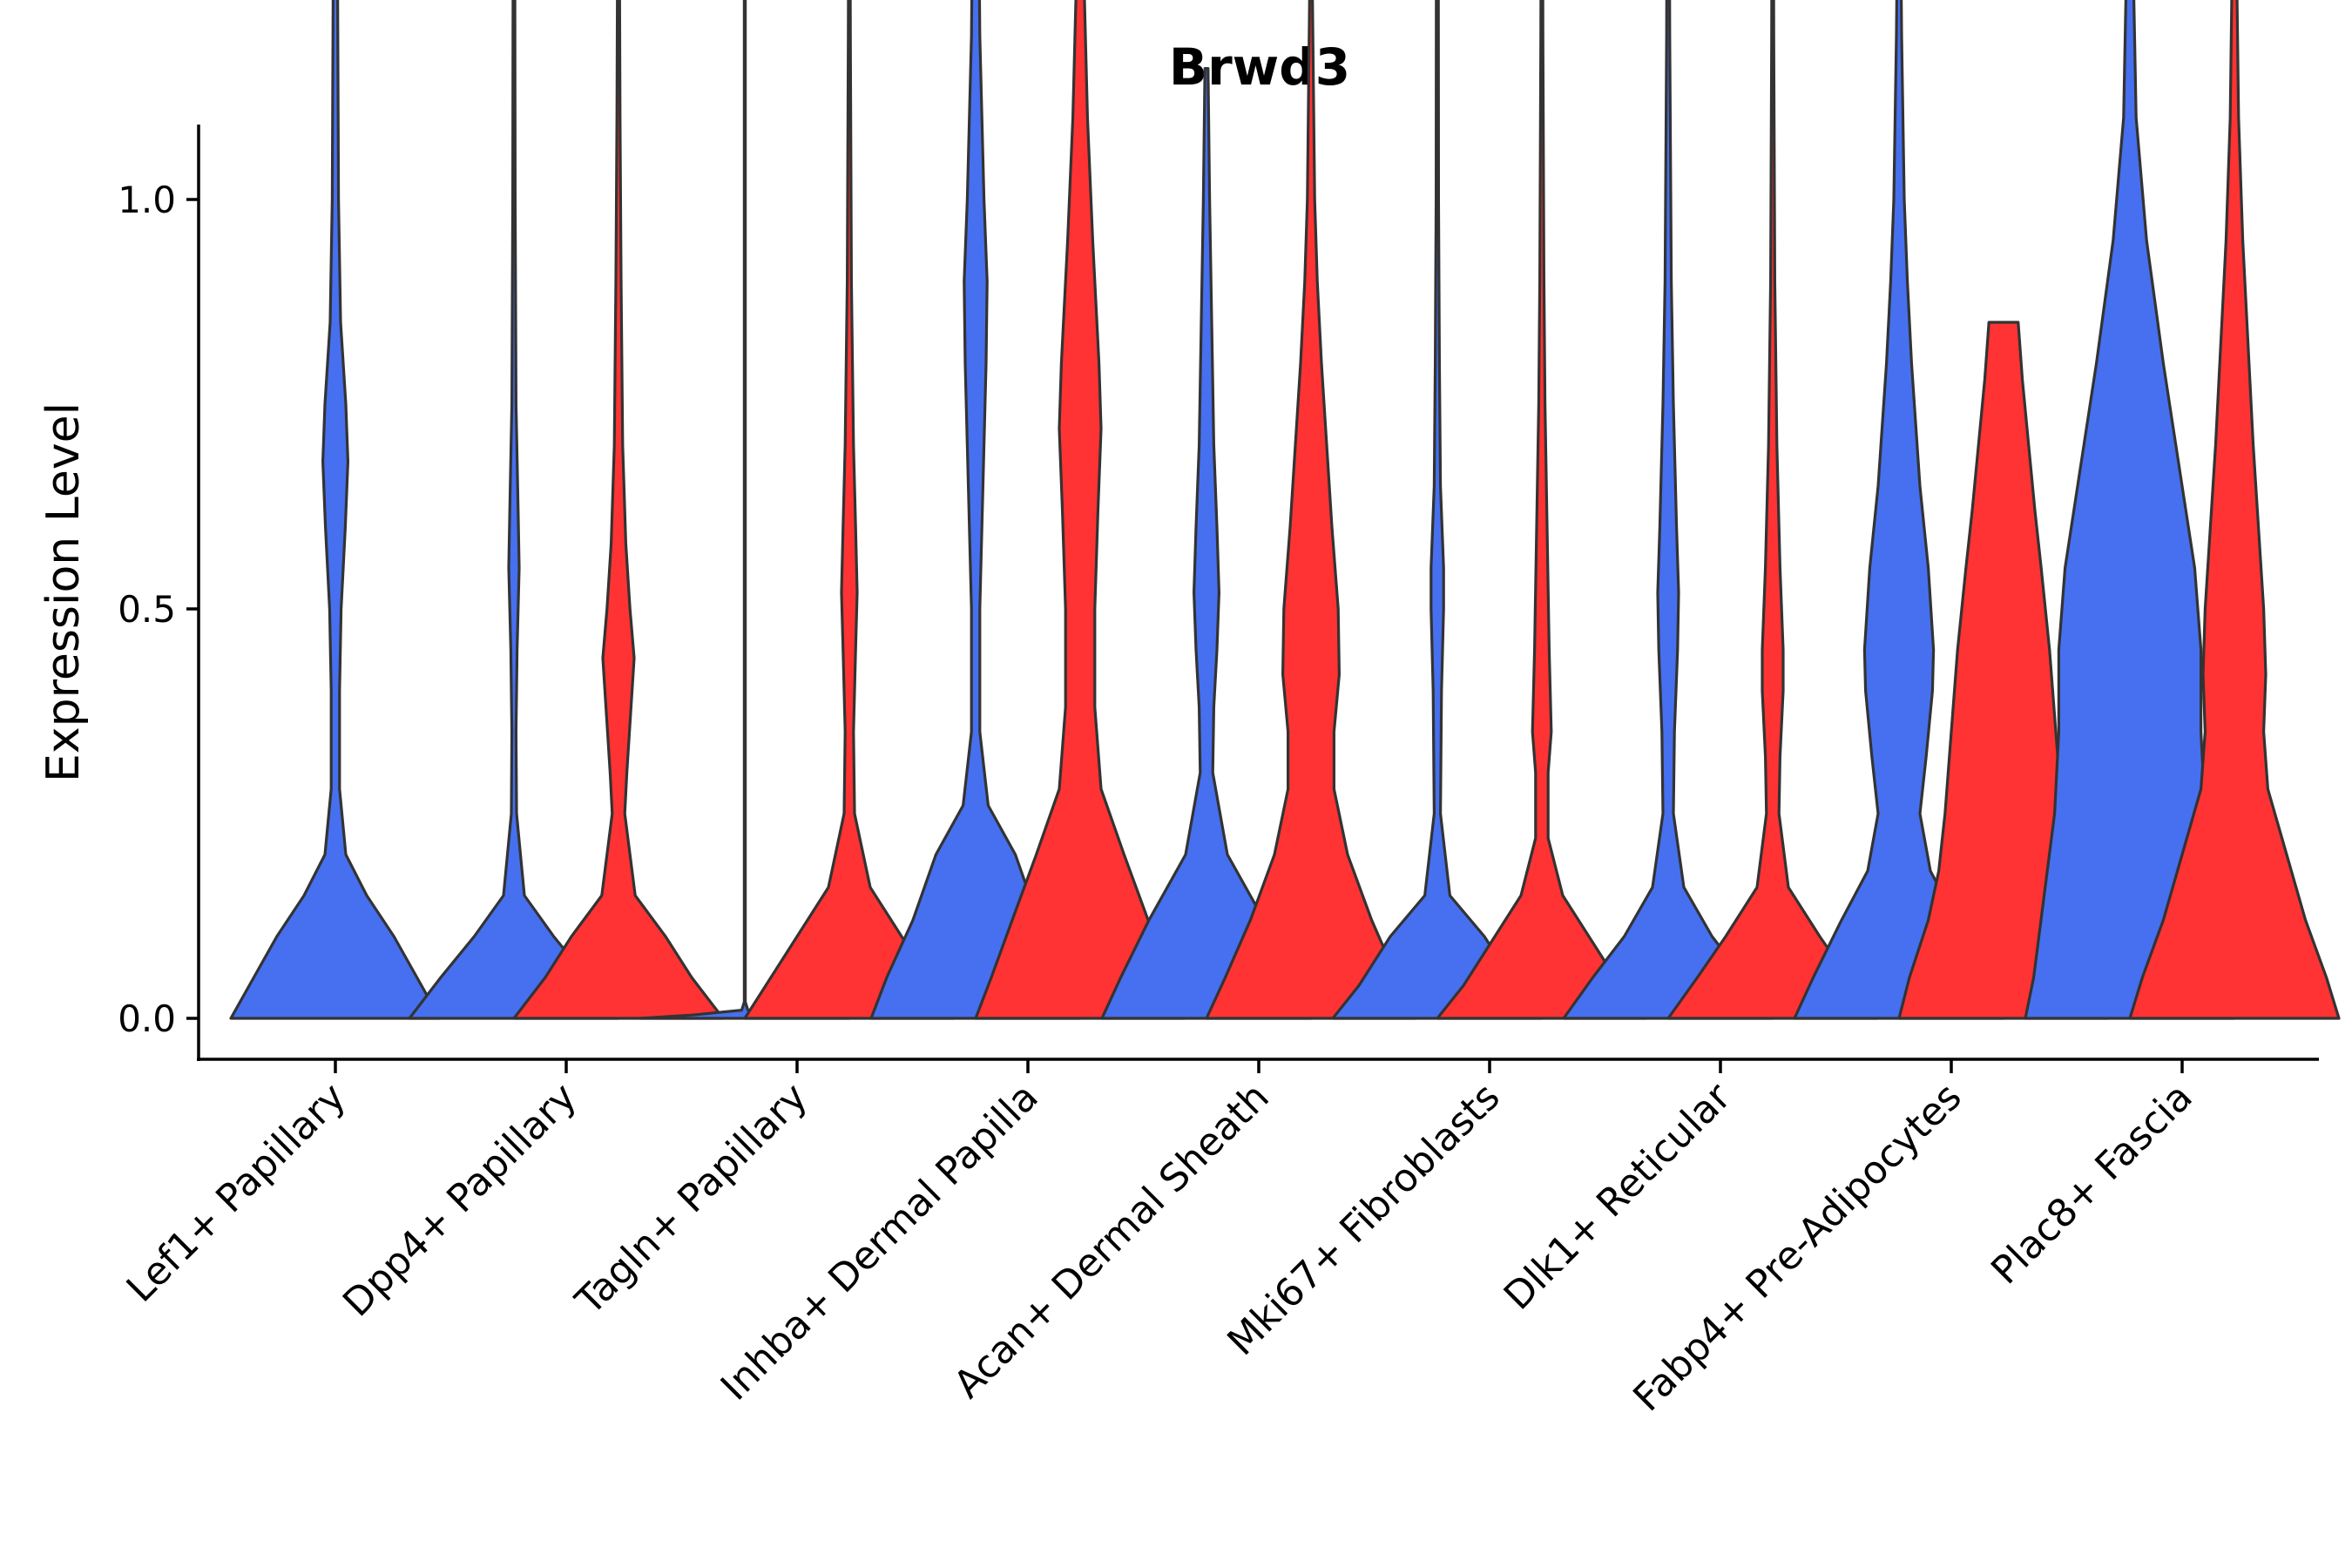 The image size is (2352, 1568). Describe the element at coordinates (2092, 1184) in the screenshot. I see `x-tick-label: Plac8+ Fascia` at that location.